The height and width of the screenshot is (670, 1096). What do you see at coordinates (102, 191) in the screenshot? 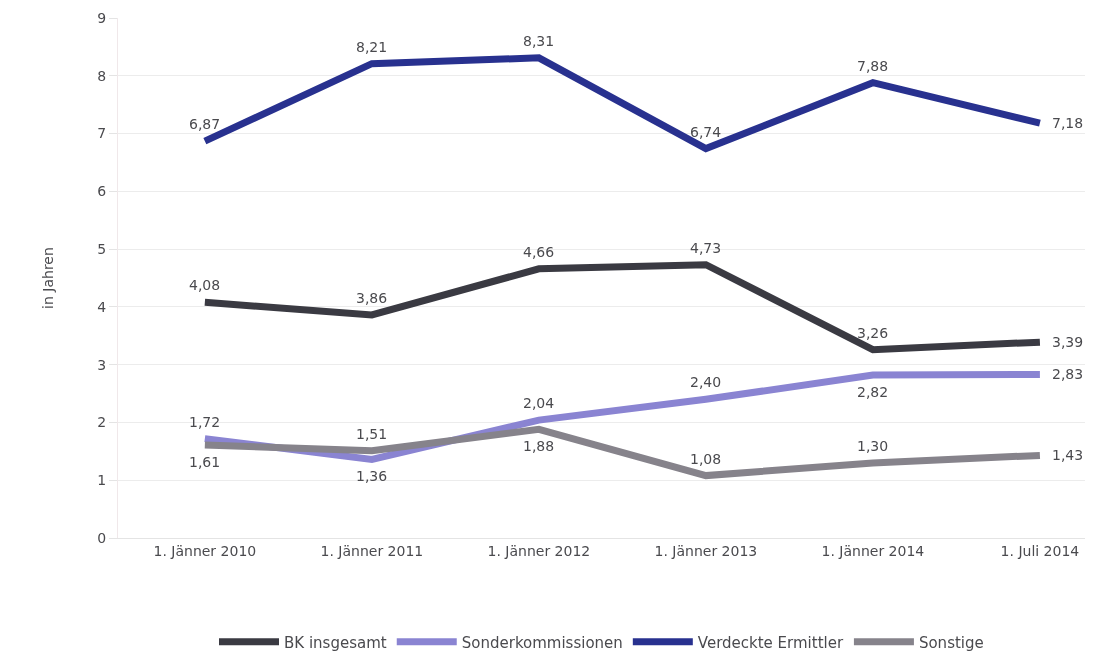
I see `y-tick-label: 6` at bounding box center [102, 191].